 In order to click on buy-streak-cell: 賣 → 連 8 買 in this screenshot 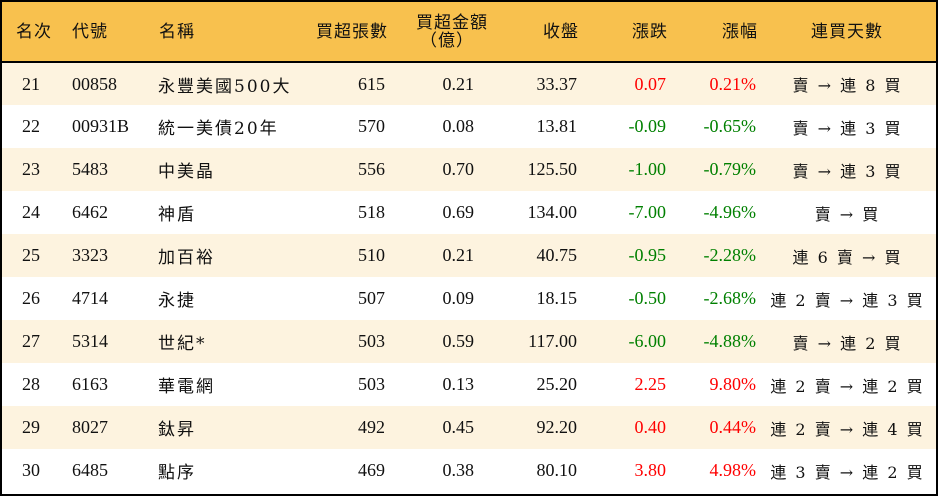, I will do `click(847, 85)`.